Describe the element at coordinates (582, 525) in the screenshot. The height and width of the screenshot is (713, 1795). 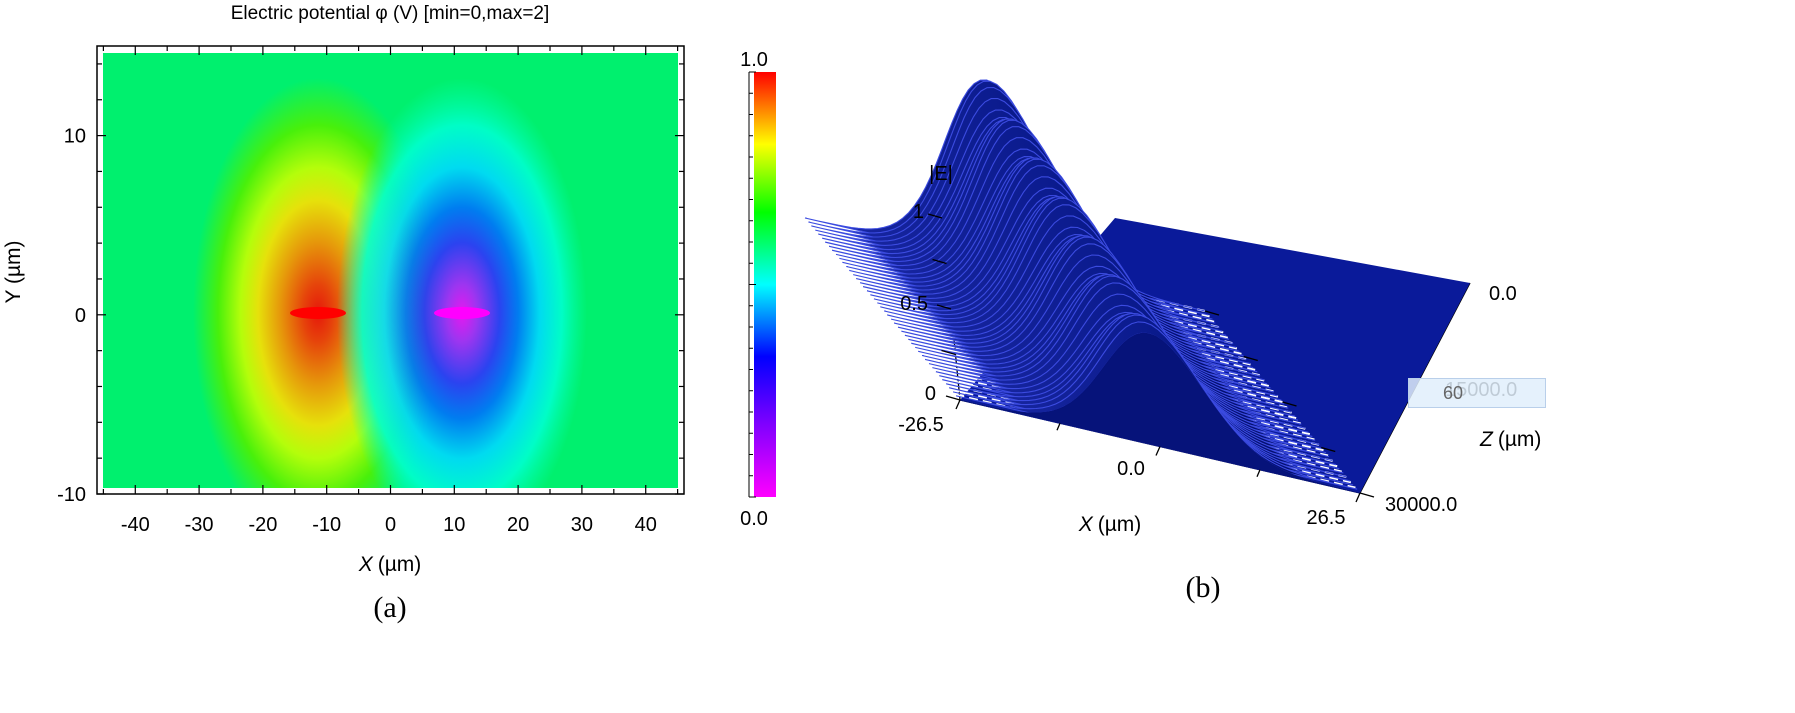
I see `x-tick-label: 30` at that location.